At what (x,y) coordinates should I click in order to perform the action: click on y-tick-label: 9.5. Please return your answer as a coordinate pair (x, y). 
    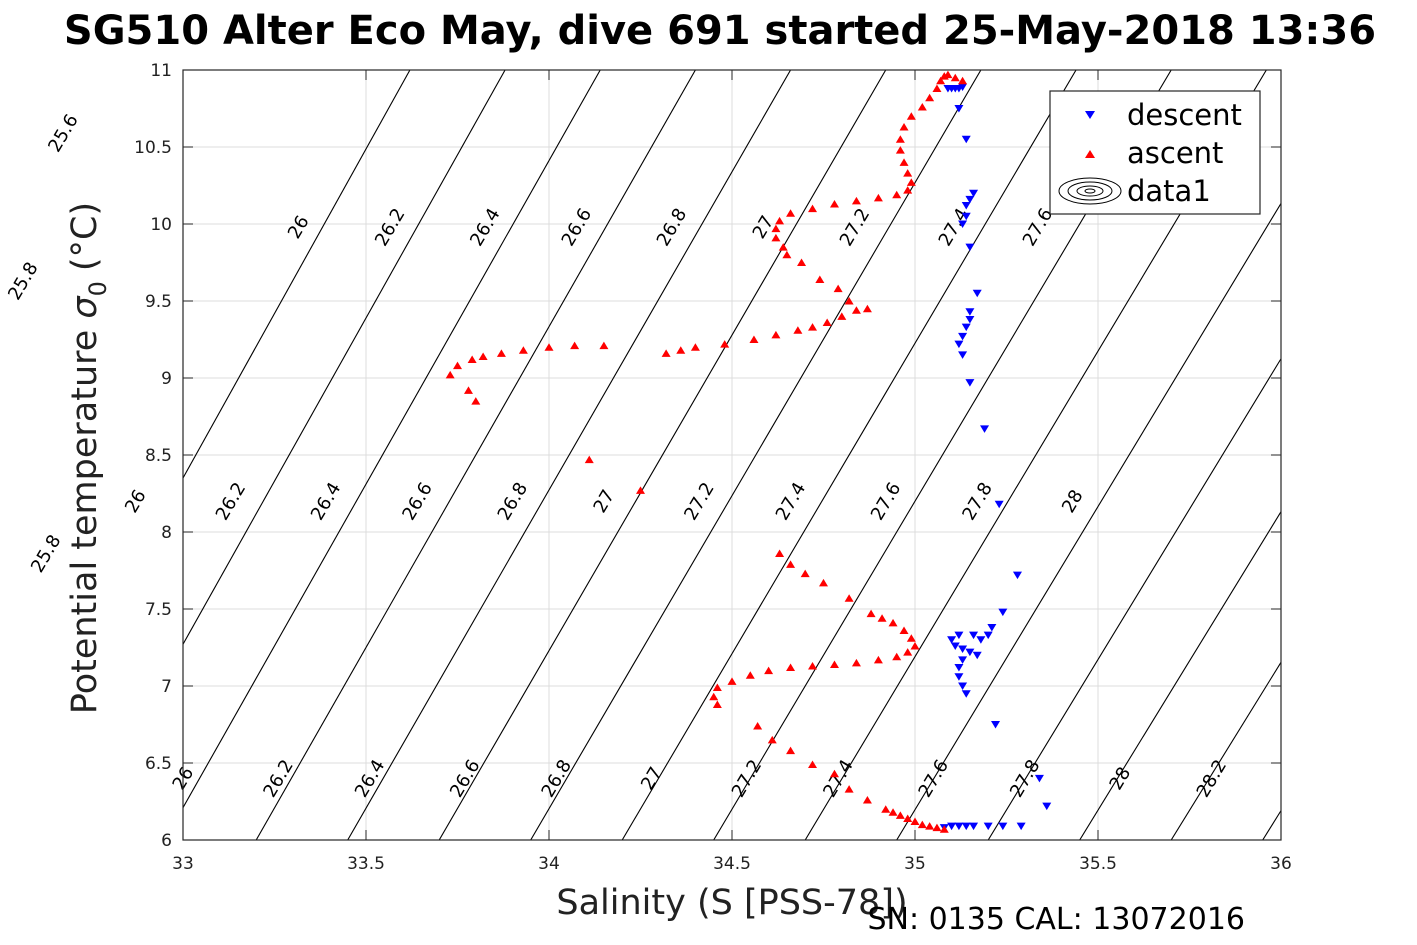
    Looking at the image, I should click on (158, 302).